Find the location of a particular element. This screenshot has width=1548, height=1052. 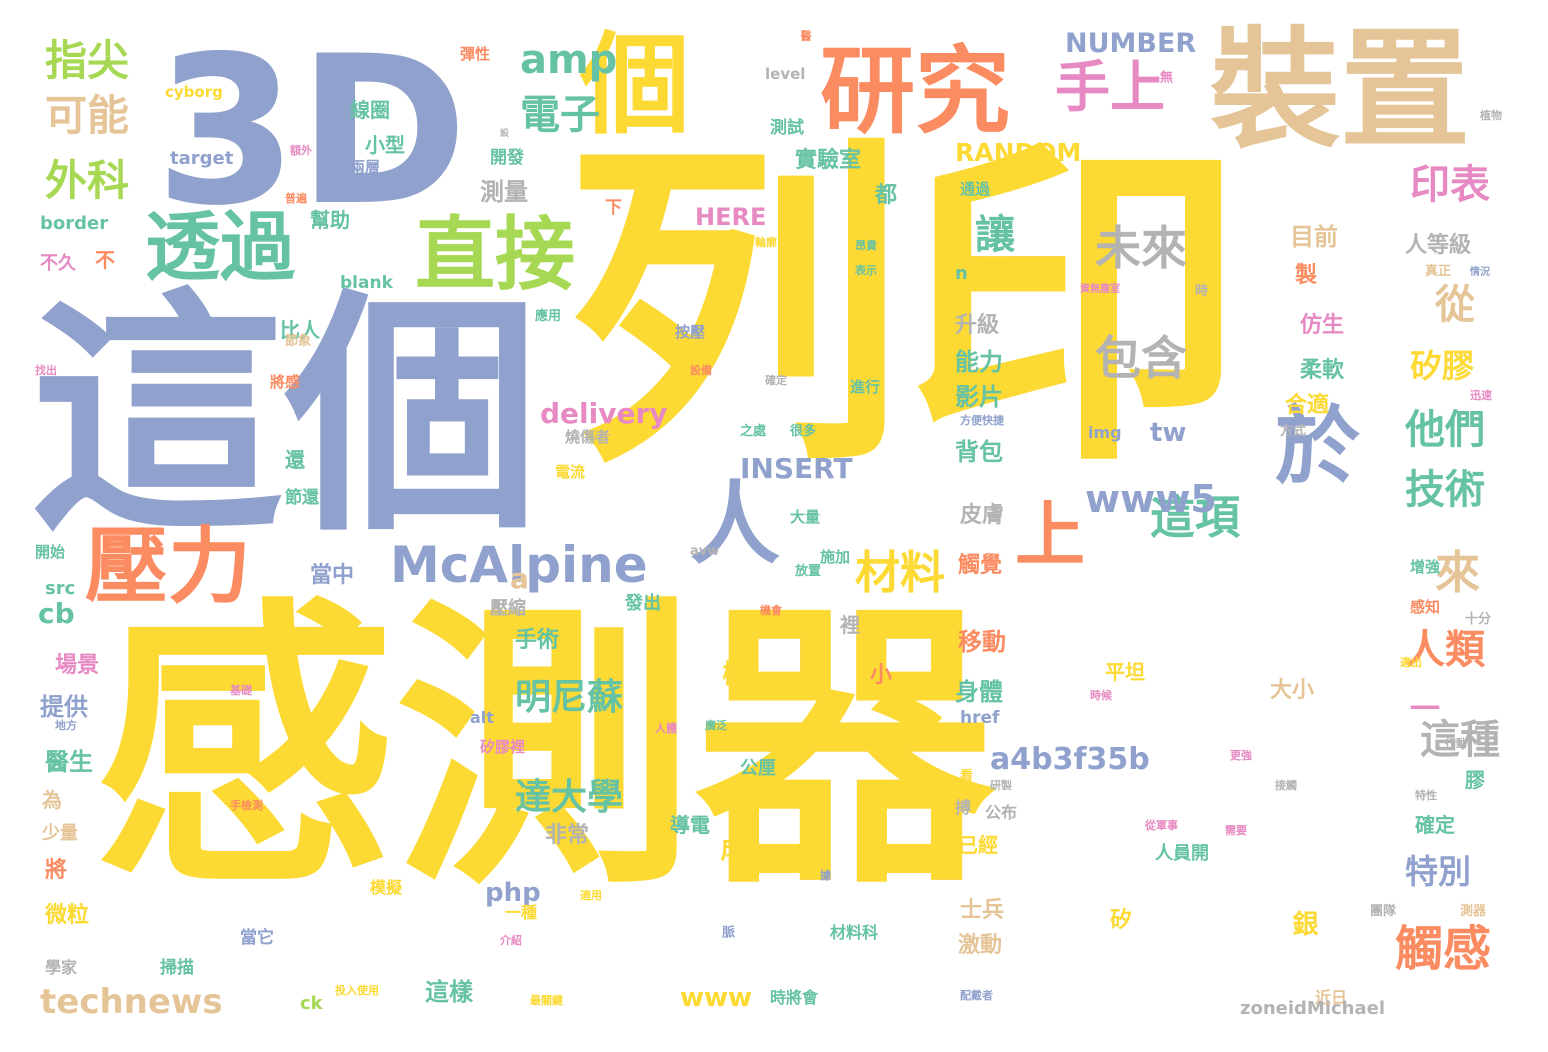

word-42: INSERT is located at coordinates (796, 468).